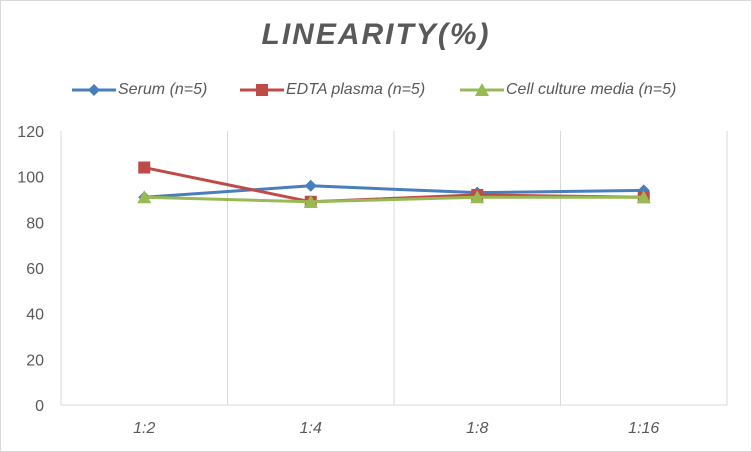 The image size is (752, 452). Describe the element at coordinates (35, 315) in the screenshot. I see `y-tick-label: 40` at that location.